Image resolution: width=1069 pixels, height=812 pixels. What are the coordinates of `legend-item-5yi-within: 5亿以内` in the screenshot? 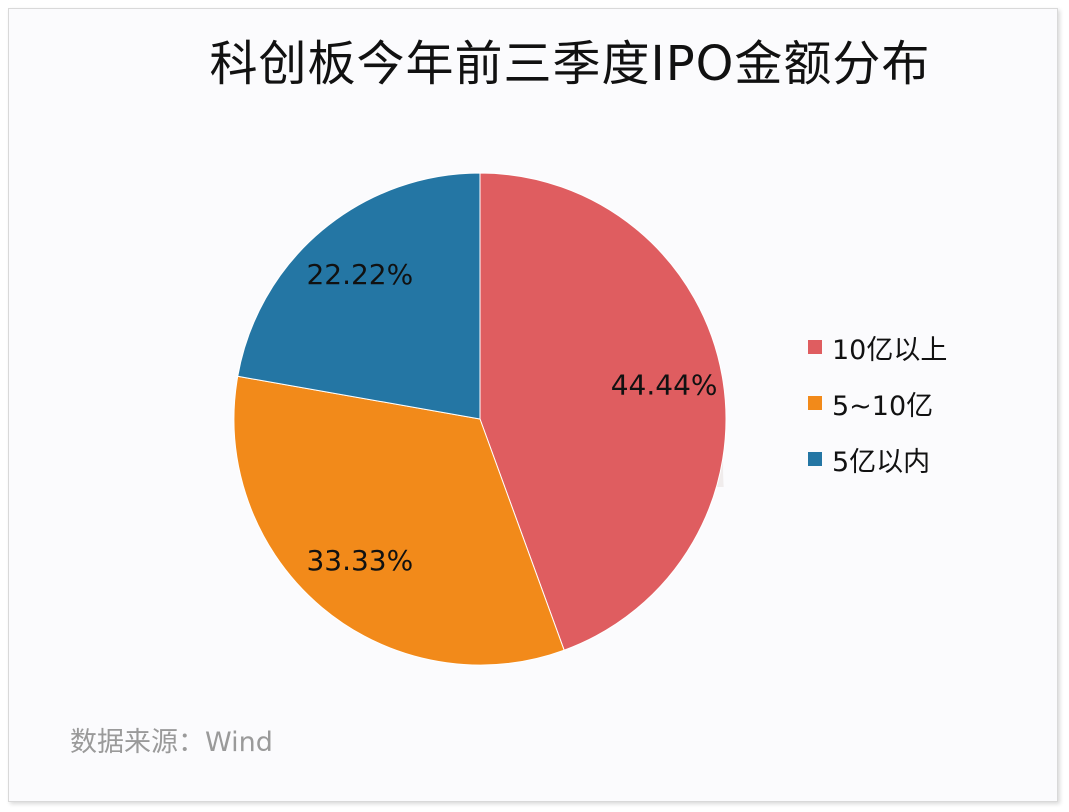 It's located at (877, 459).